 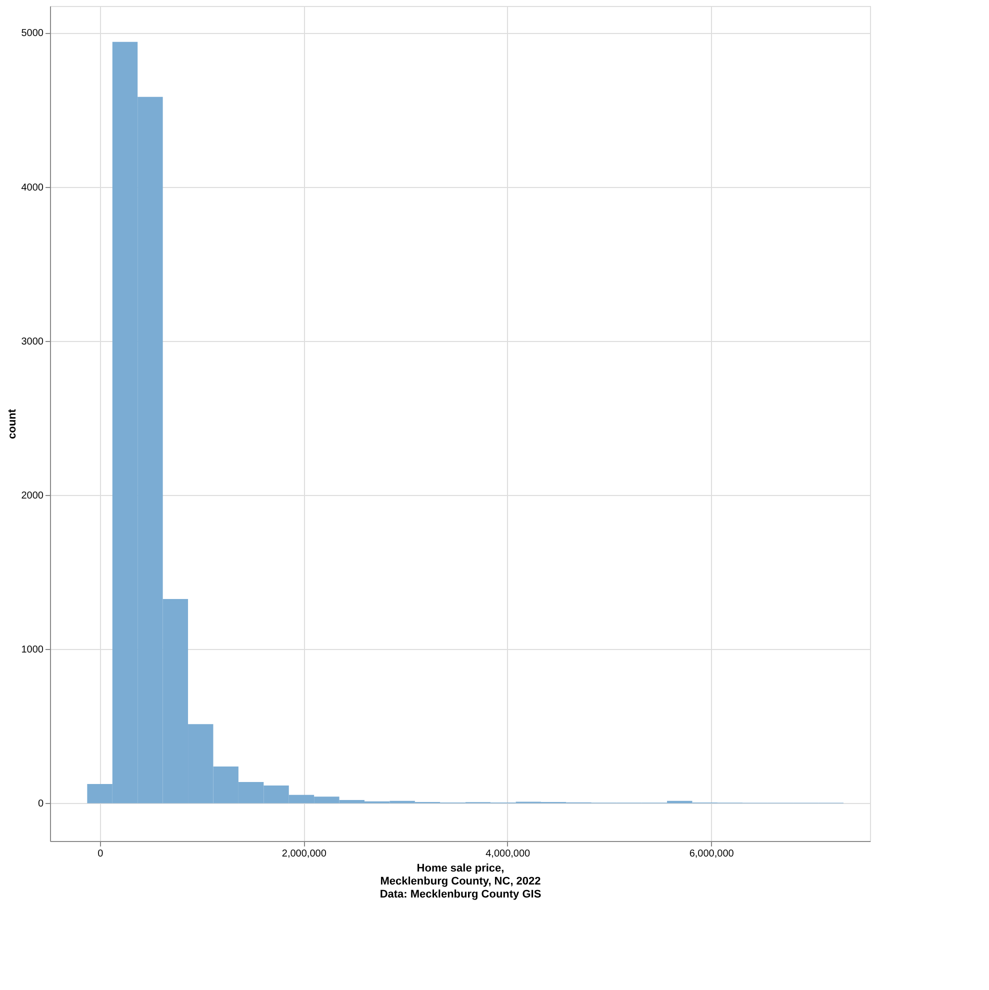 What do you see at coordinates (32, 650) in the screenshot?
I see `y-tick-label: 1000` at bounding box center [32, 650].